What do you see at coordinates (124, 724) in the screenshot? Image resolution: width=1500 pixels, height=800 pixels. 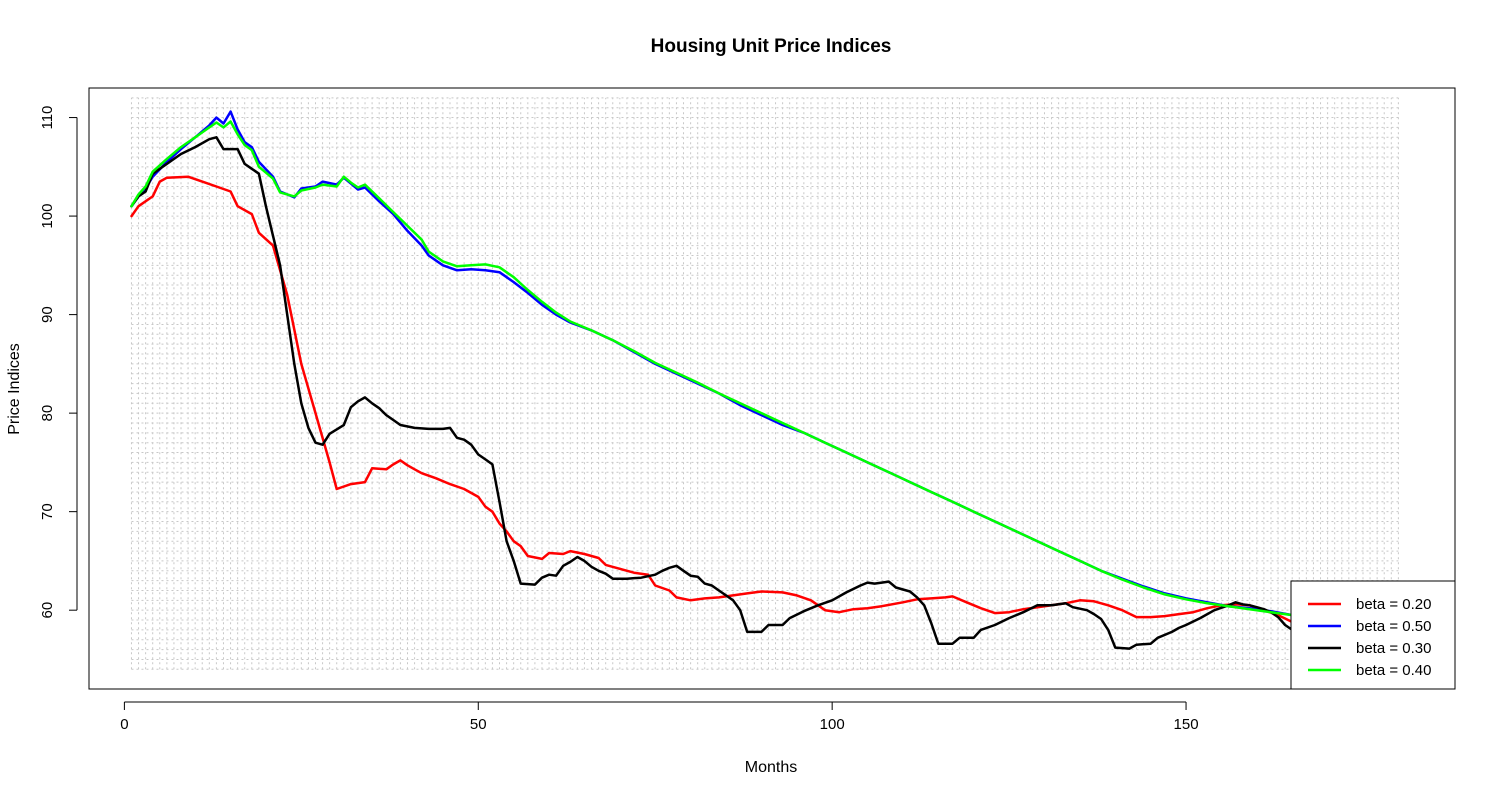 I see `x-tick-label: 0` at bounding box center [124, 724].